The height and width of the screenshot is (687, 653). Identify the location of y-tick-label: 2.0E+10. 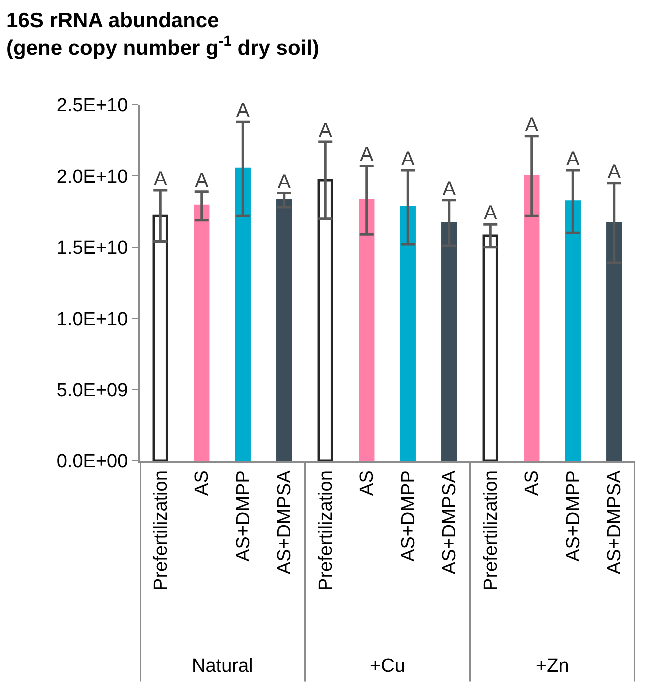
(92, 177).